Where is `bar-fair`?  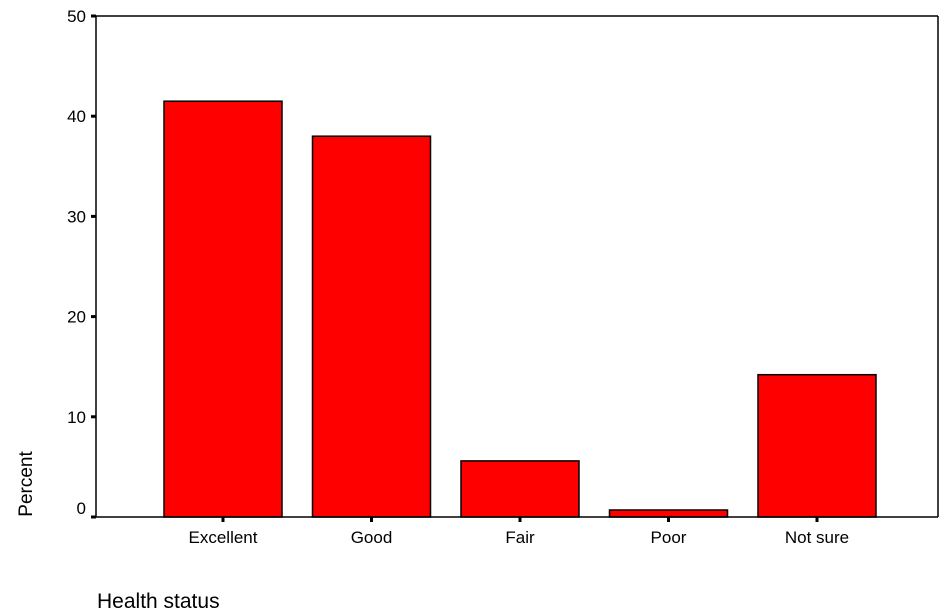 bar-fair is located at coordinates (520, 489).